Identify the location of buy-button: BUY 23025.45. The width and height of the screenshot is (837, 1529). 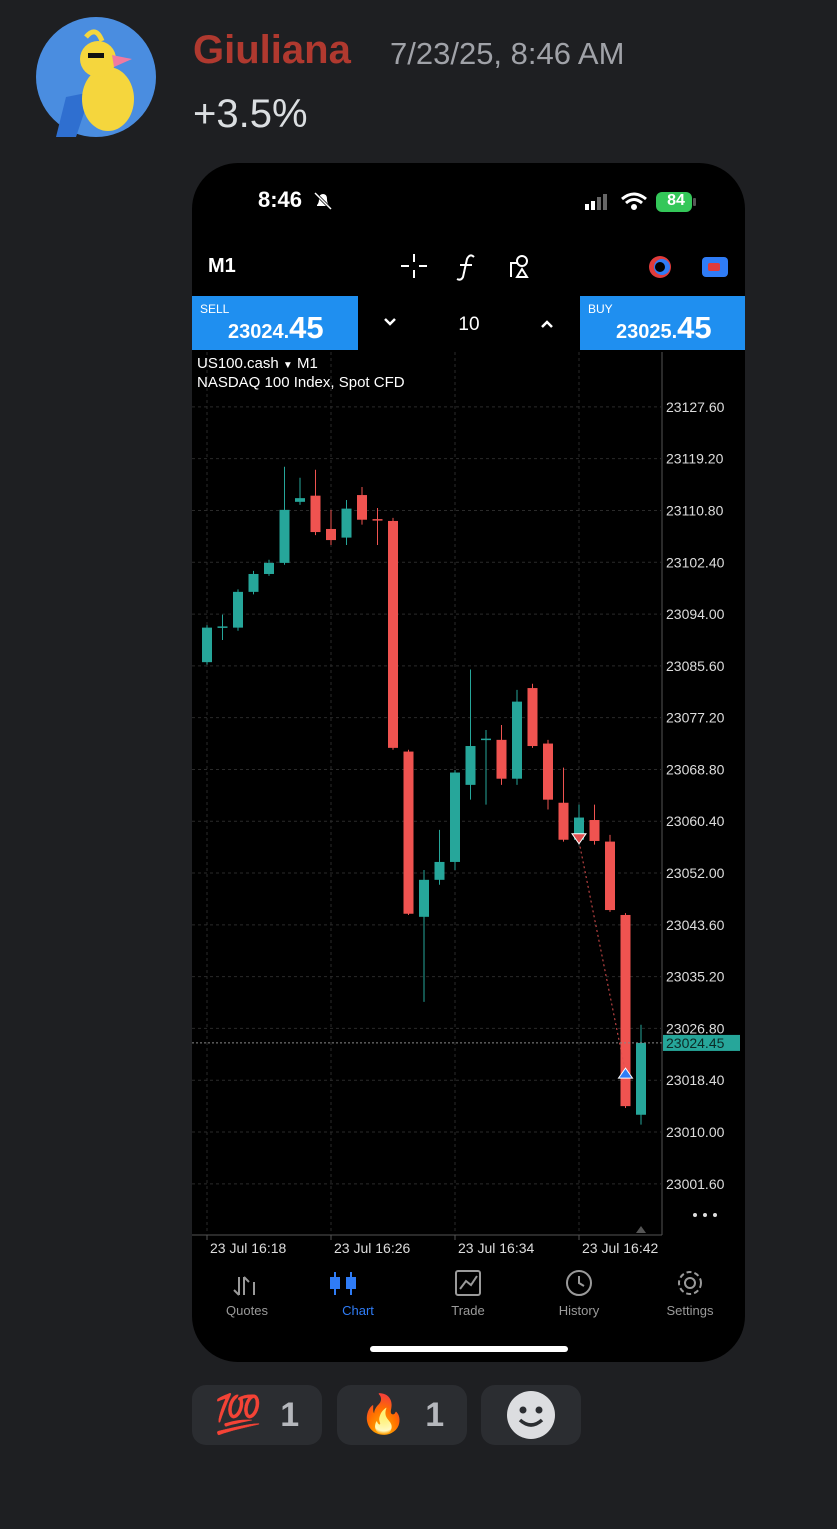
(662, 323).